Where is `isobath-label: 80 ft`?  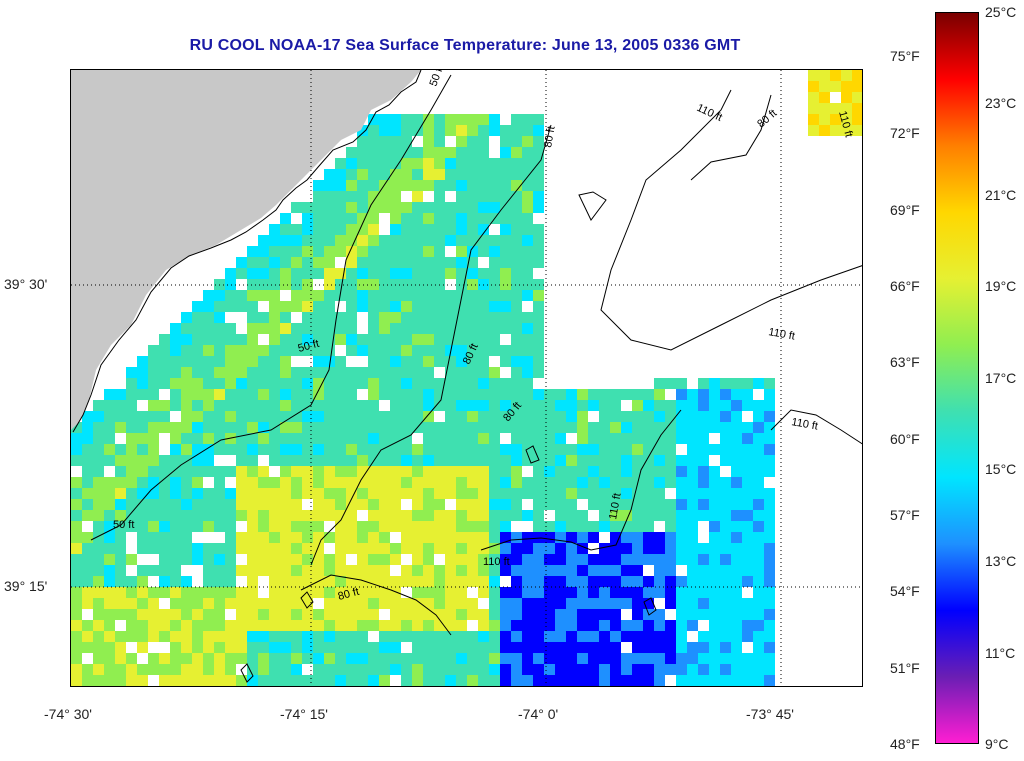
isobath-label: 80 ft is located at coordinates (767, 118).